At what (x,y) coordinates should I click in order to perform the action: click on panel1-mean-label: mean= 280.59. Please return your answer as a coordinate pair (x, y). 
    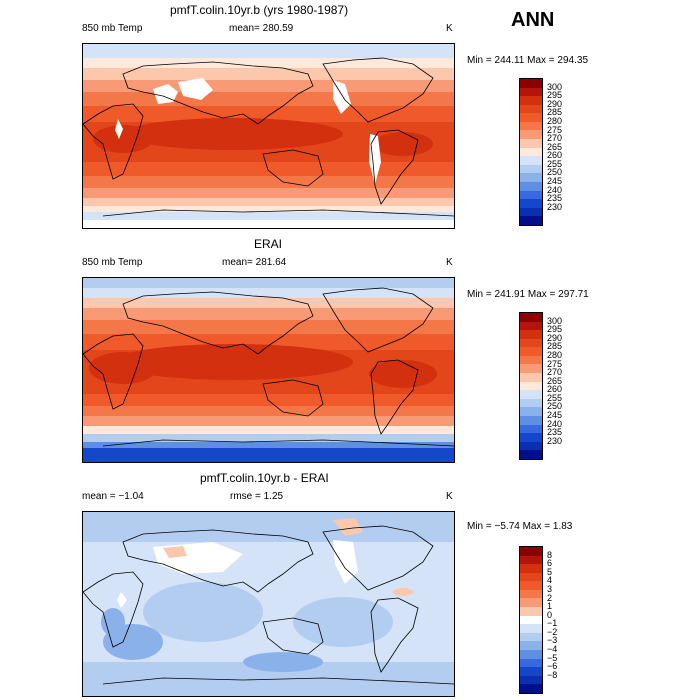
    Looking at the image, I should click on (261, 28).